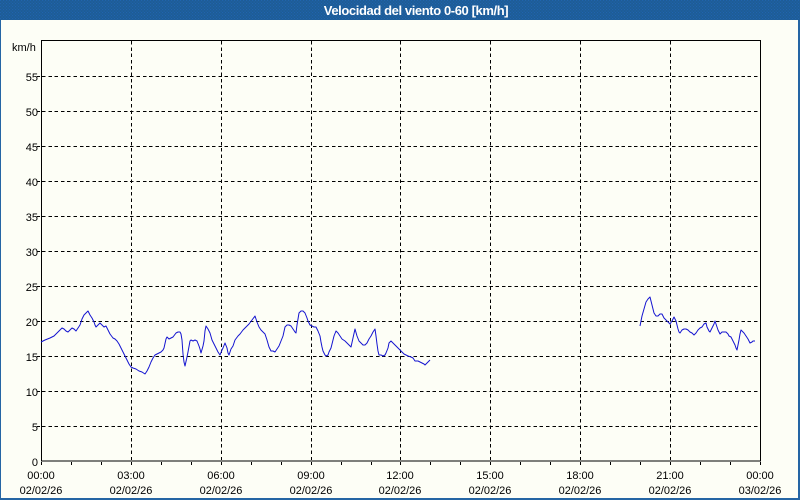 The image size is (800, 500). Describe the element at coordinates (490, 476) in the screenshot. I see `svg-text: 15:00` at that location.